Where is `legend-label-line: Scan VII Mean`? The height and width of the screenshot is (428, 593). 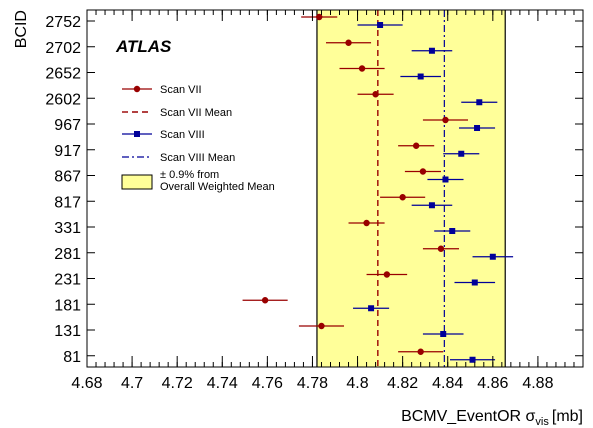
legend-label-line: Scan VII Mean is located at coordinates (196, 113).